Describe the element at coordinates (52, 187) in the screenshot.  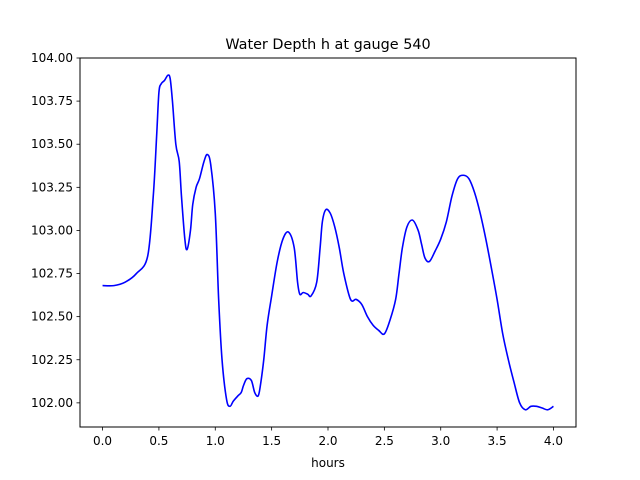
I see `y-tick-label: 103.25` at that location.